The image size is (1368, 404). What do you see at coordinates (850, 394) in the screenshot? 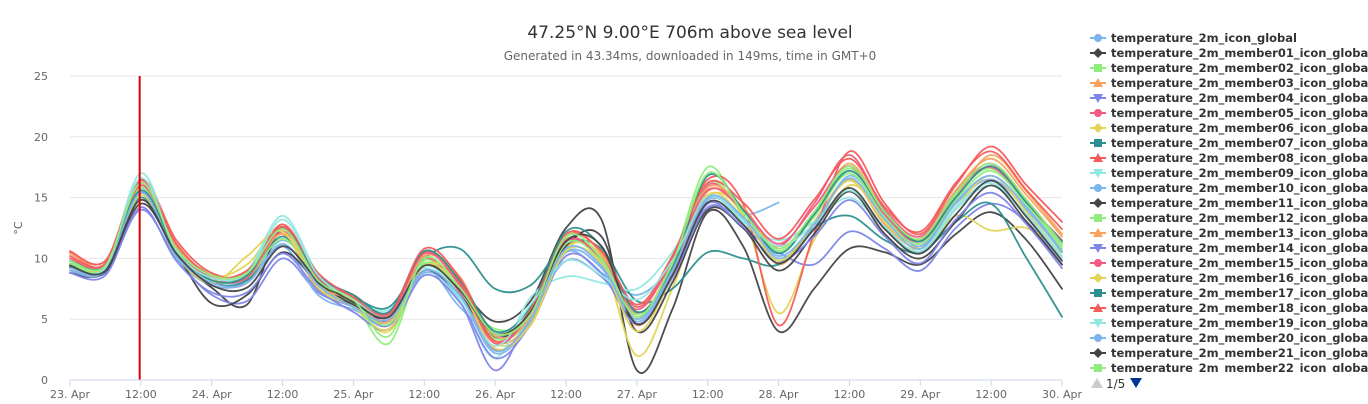
I see `x-tick-label-11: 12:00` at bounding box center [850, 394].